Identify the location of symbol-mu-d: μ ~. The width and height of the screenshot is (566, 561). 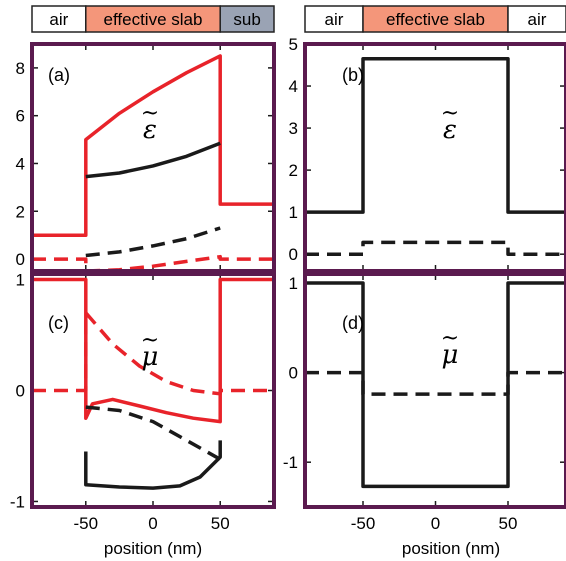
(450, 348).